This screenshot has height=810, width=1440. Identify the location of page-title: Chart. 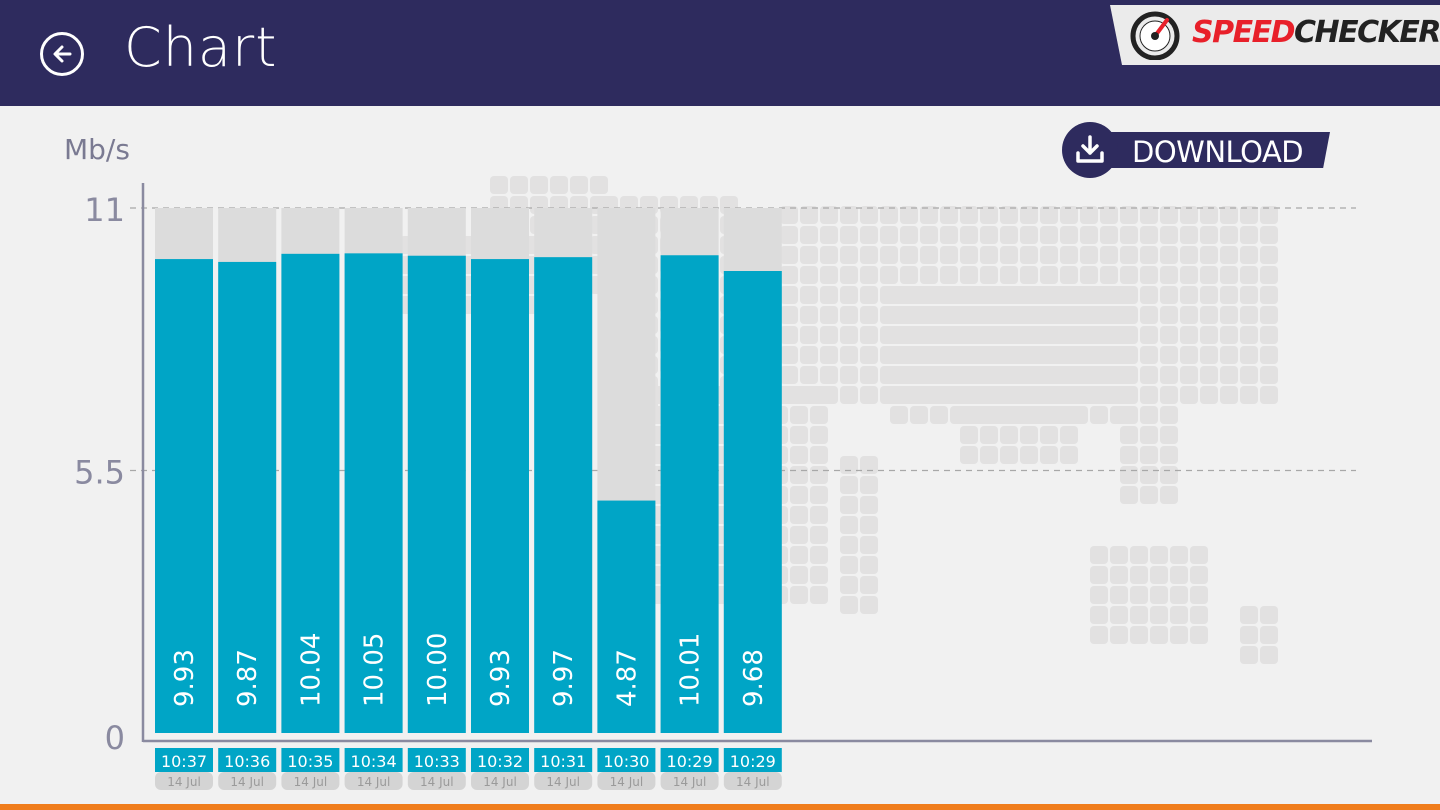
(201, 47).